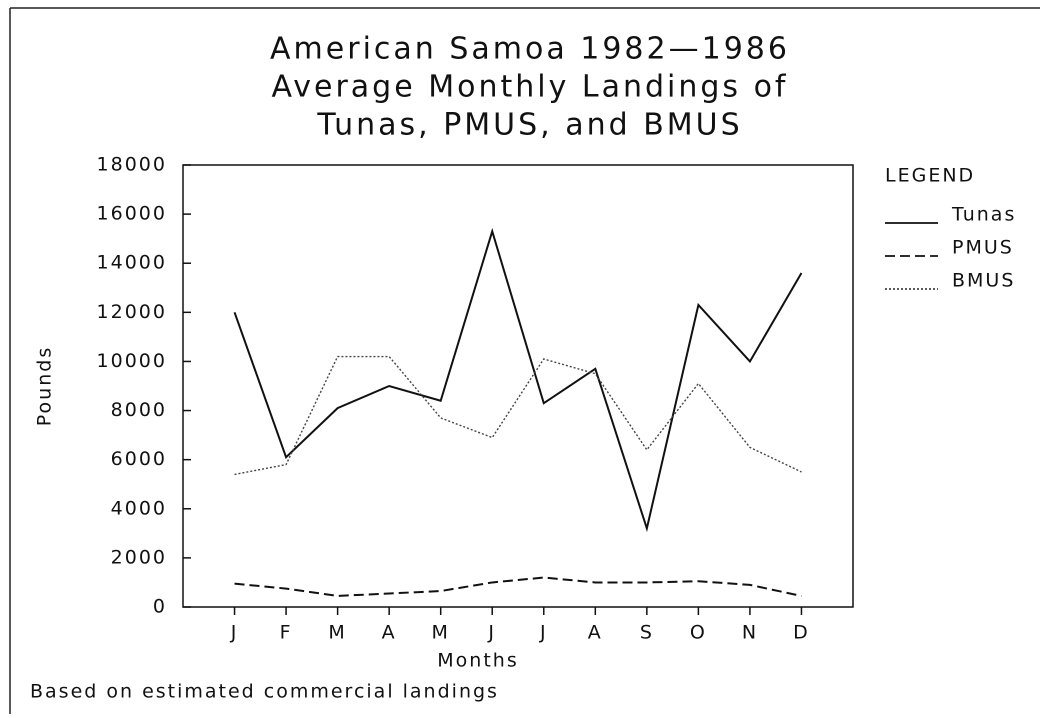  I want to click on y-tick-label: 18000, so click(132, 165).